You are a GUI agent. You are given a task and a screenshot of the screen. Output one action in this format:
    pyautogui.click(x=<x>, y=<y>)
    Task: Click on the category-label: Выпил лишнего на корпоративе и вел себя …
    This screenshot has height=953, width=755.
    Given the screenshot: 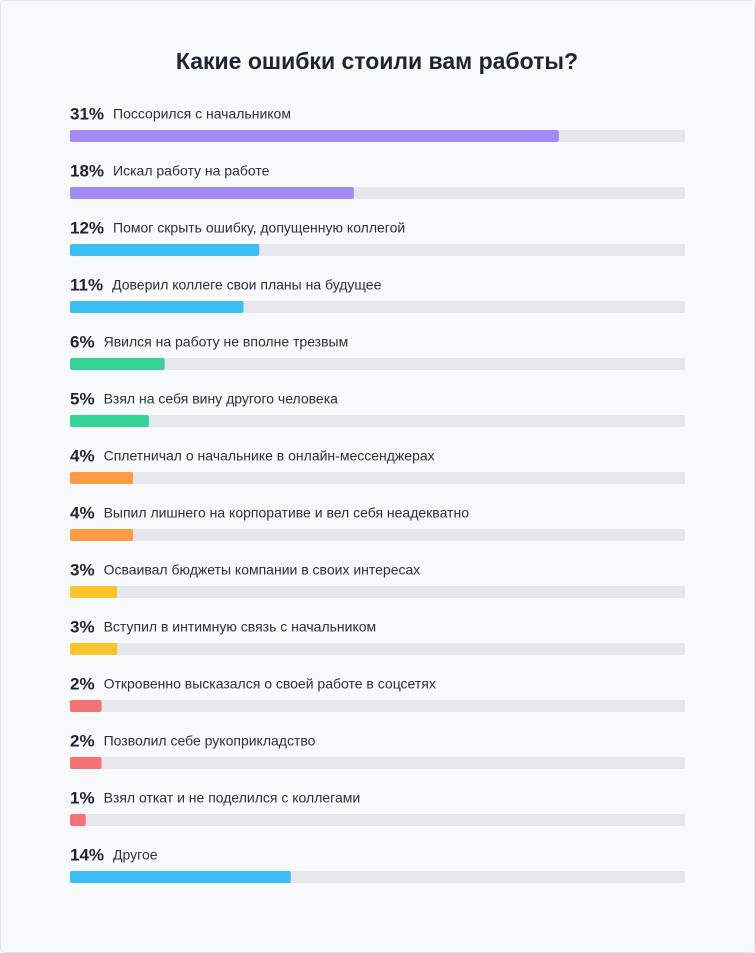 What is the action you would take?
    pyautogui.click(x=287, y=513)
    